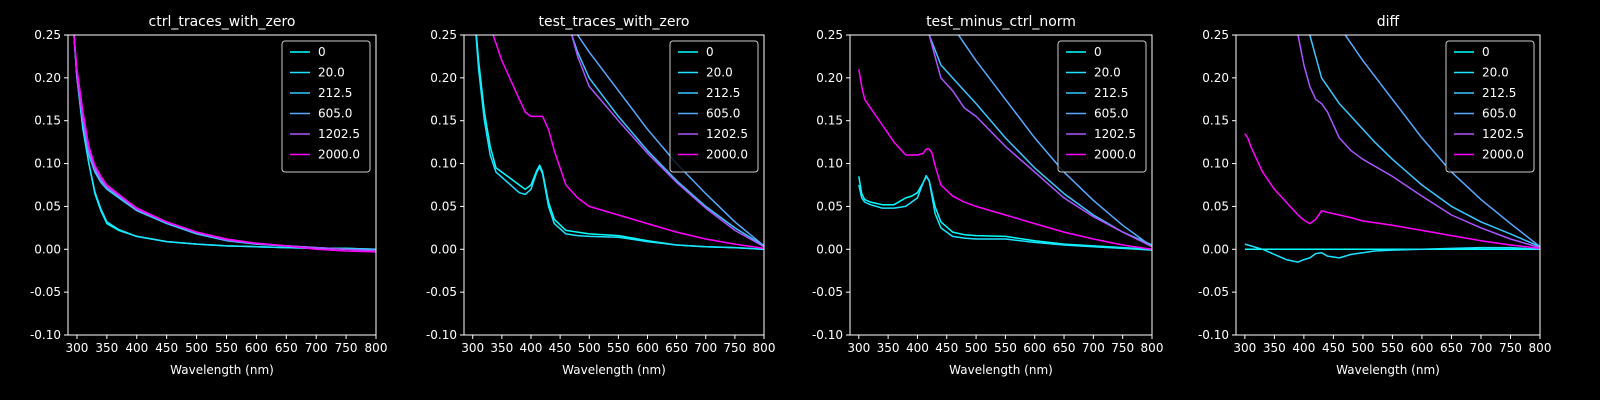  What do you see at coordinates (1001, 22) in the screenshot?
I see `chart-title: test_minus_ctrl_norm` at bounding box center [1001, 22].